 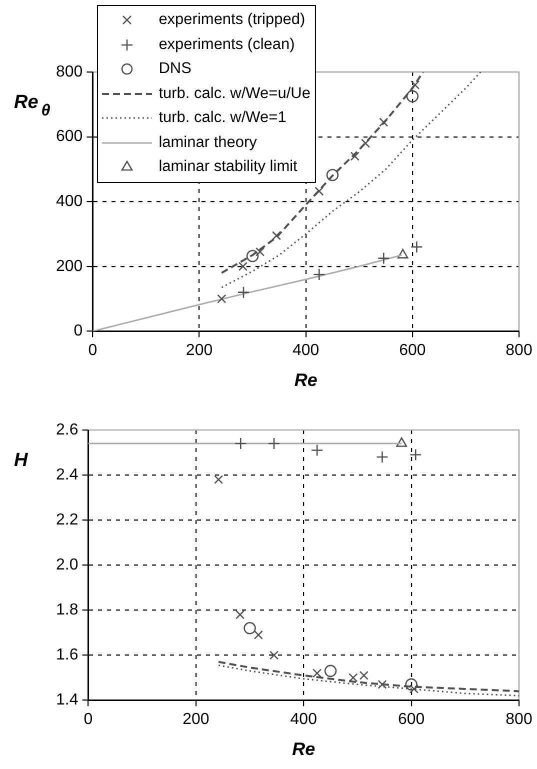 I want to click on legend-label: DNS, so click(x=175, y=69).